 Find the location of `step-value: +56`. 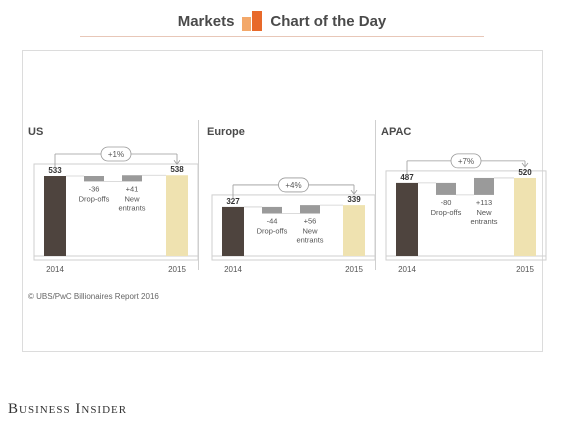

step-value: +56 is located at coordinates (310, 221).